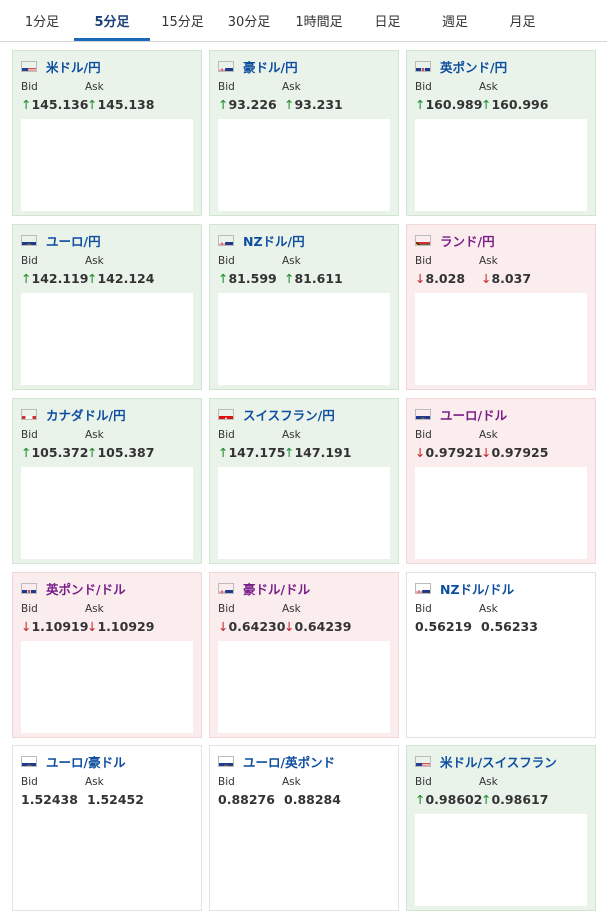  What do you see at coordinates (514, 799) in the screenshot?
I see `ask-group: ↑0.98617` at bounding box center [514, 799].